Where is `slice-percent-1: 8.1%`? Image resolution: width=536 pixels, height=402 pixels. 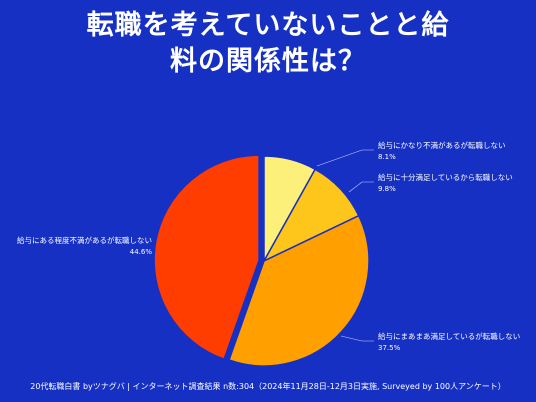 slice-percent-1: 8.1% is located at coordinates (387, 157).